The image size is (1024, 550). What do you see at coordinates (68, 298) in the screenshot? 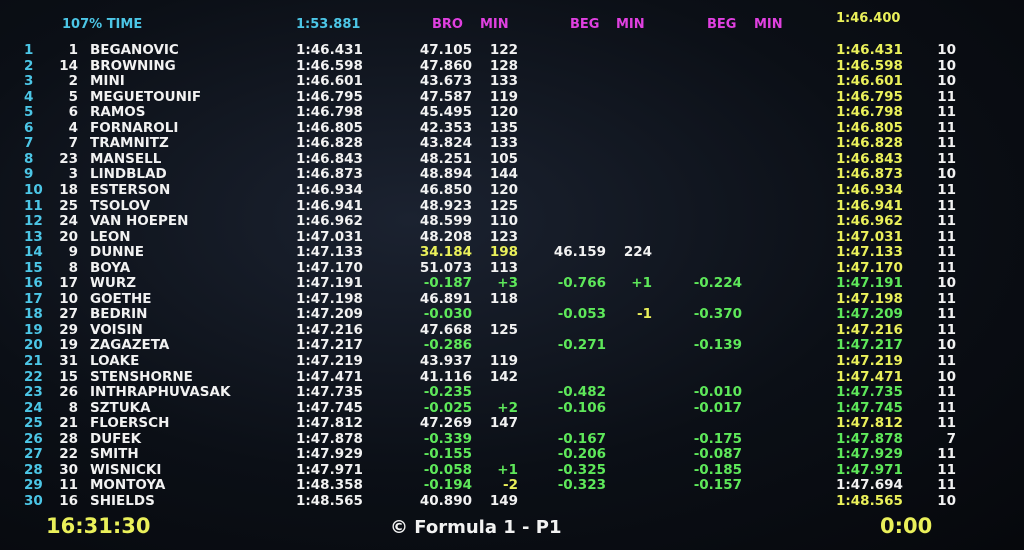
I see `car-number: 10` at bounding box center [68, 298].